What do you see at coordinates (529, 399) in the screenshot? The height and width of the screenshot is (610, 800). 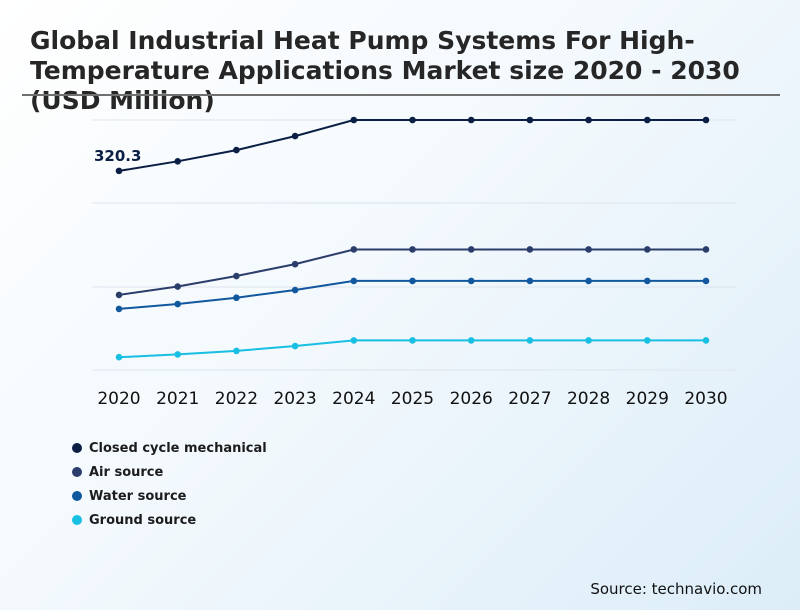 I see `x-tick-label: 2027` at bounding box center [529, 399].